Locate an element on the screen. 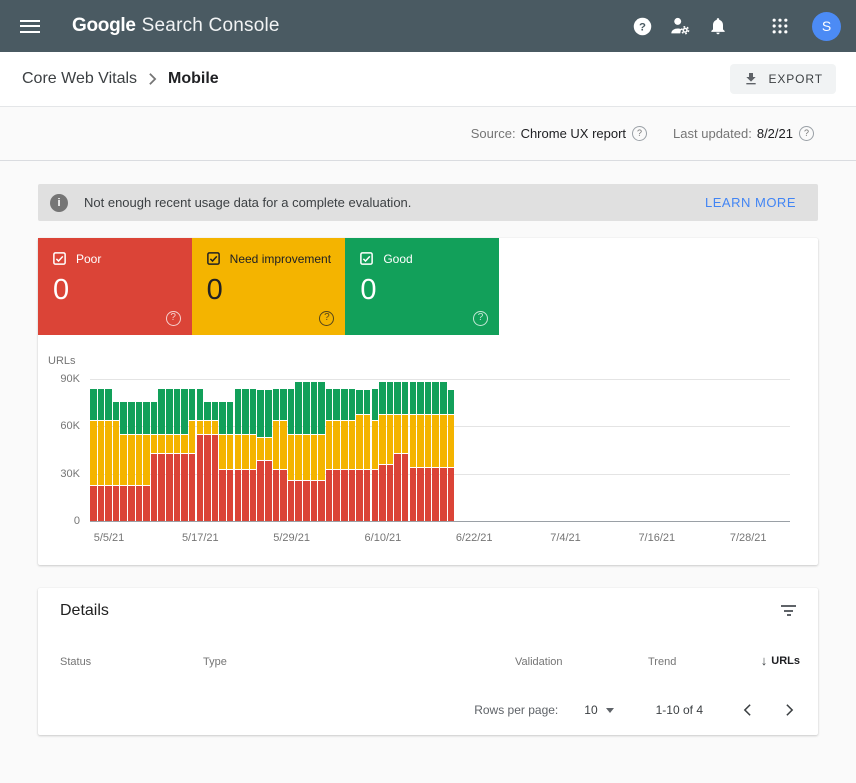 The height and width of the screenshot is (783, 856). chart-bar-6/11/21 is located at coordinates (390, 451).